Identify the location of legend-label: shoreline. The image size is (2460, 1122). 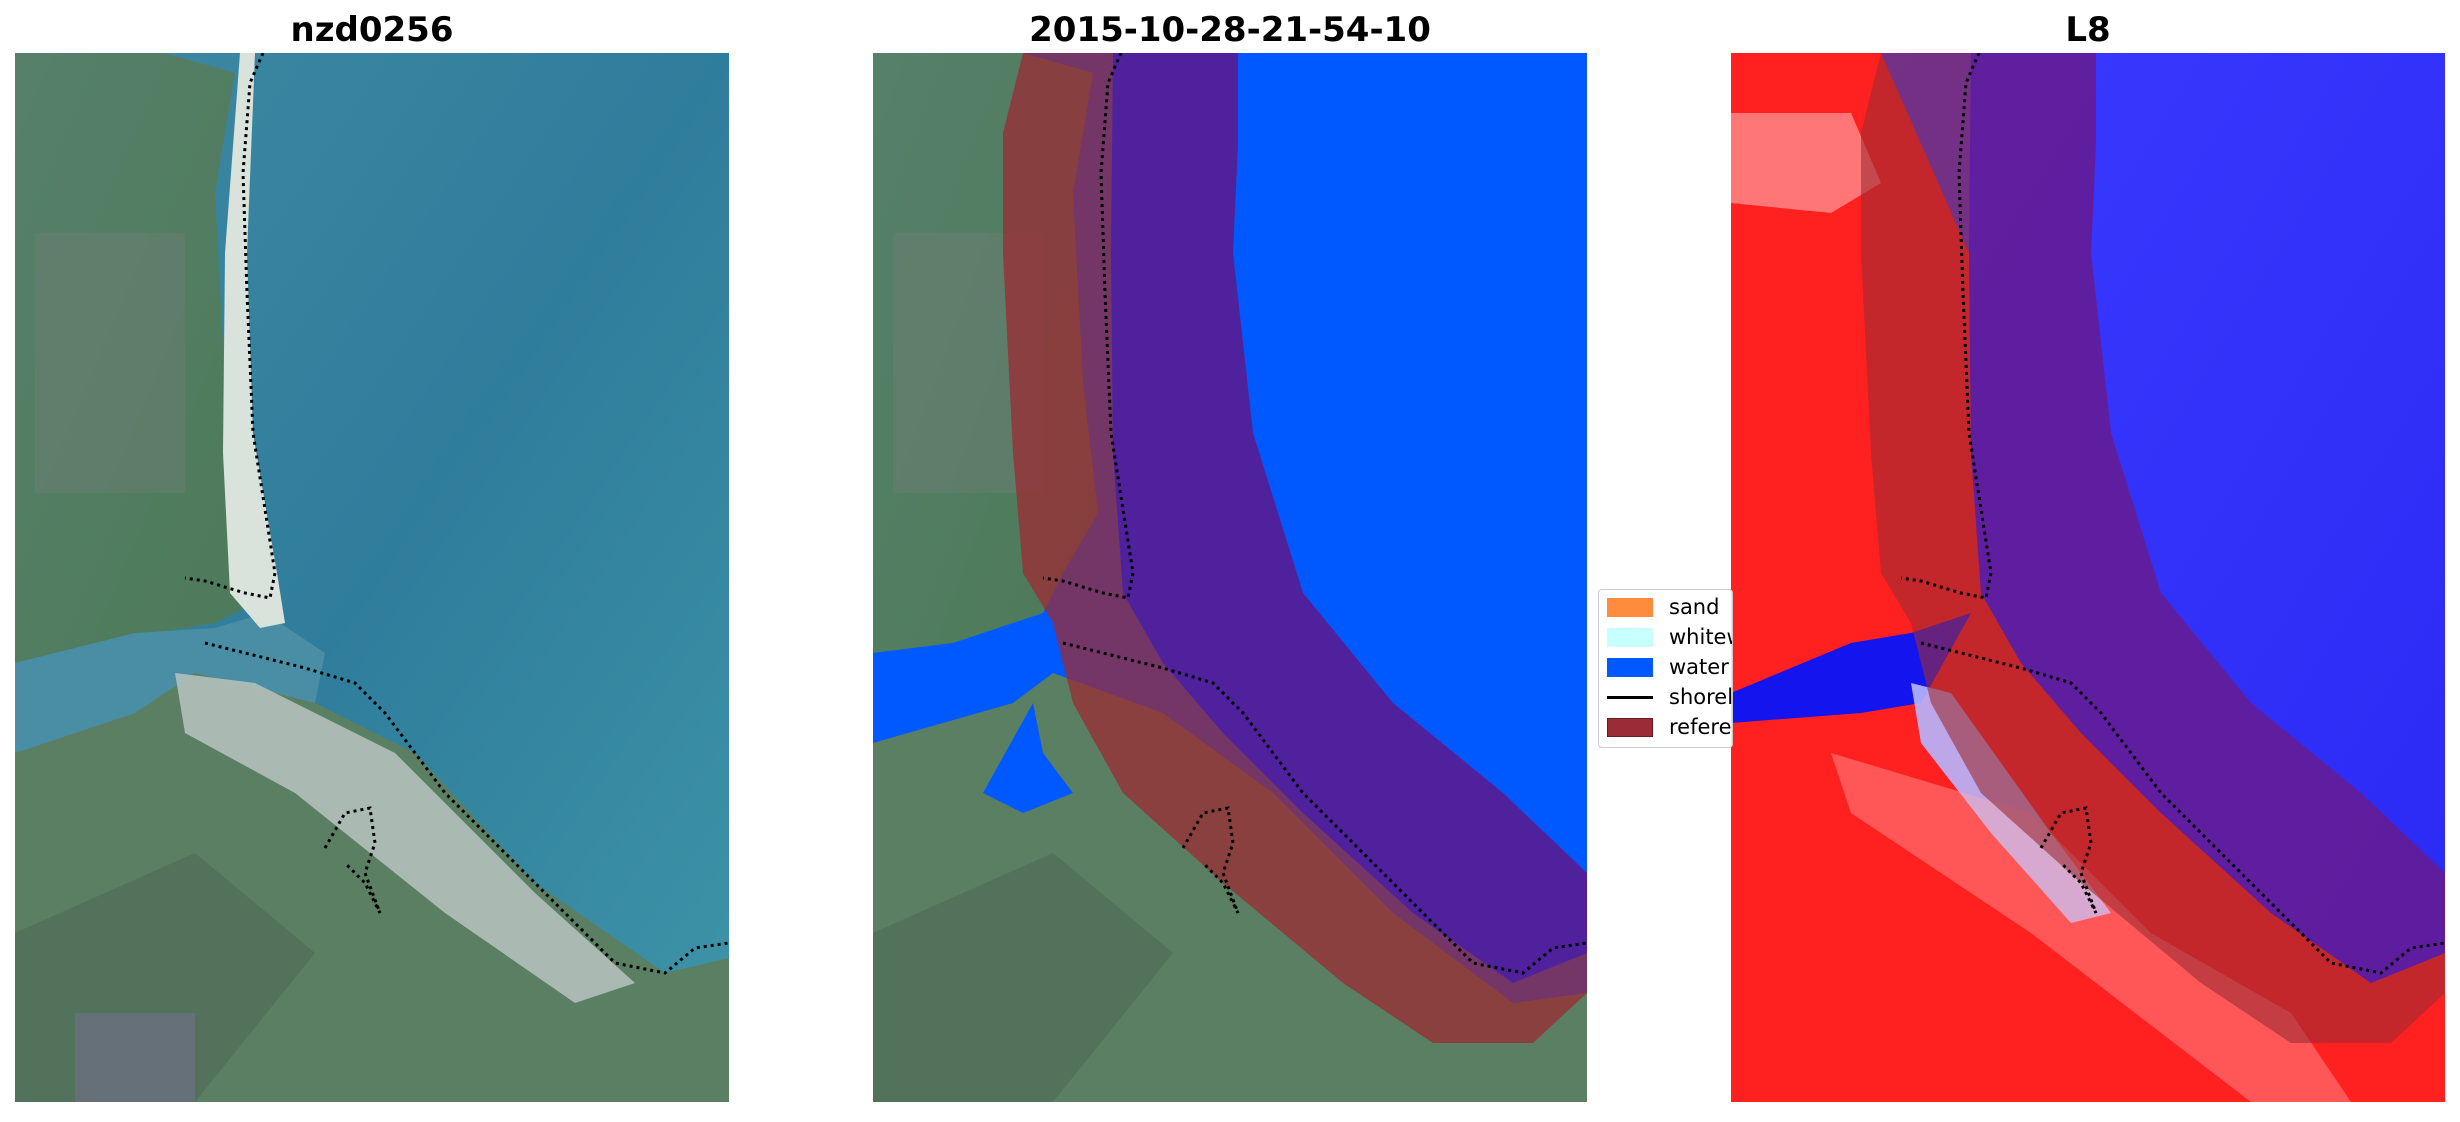
(1701, 697).